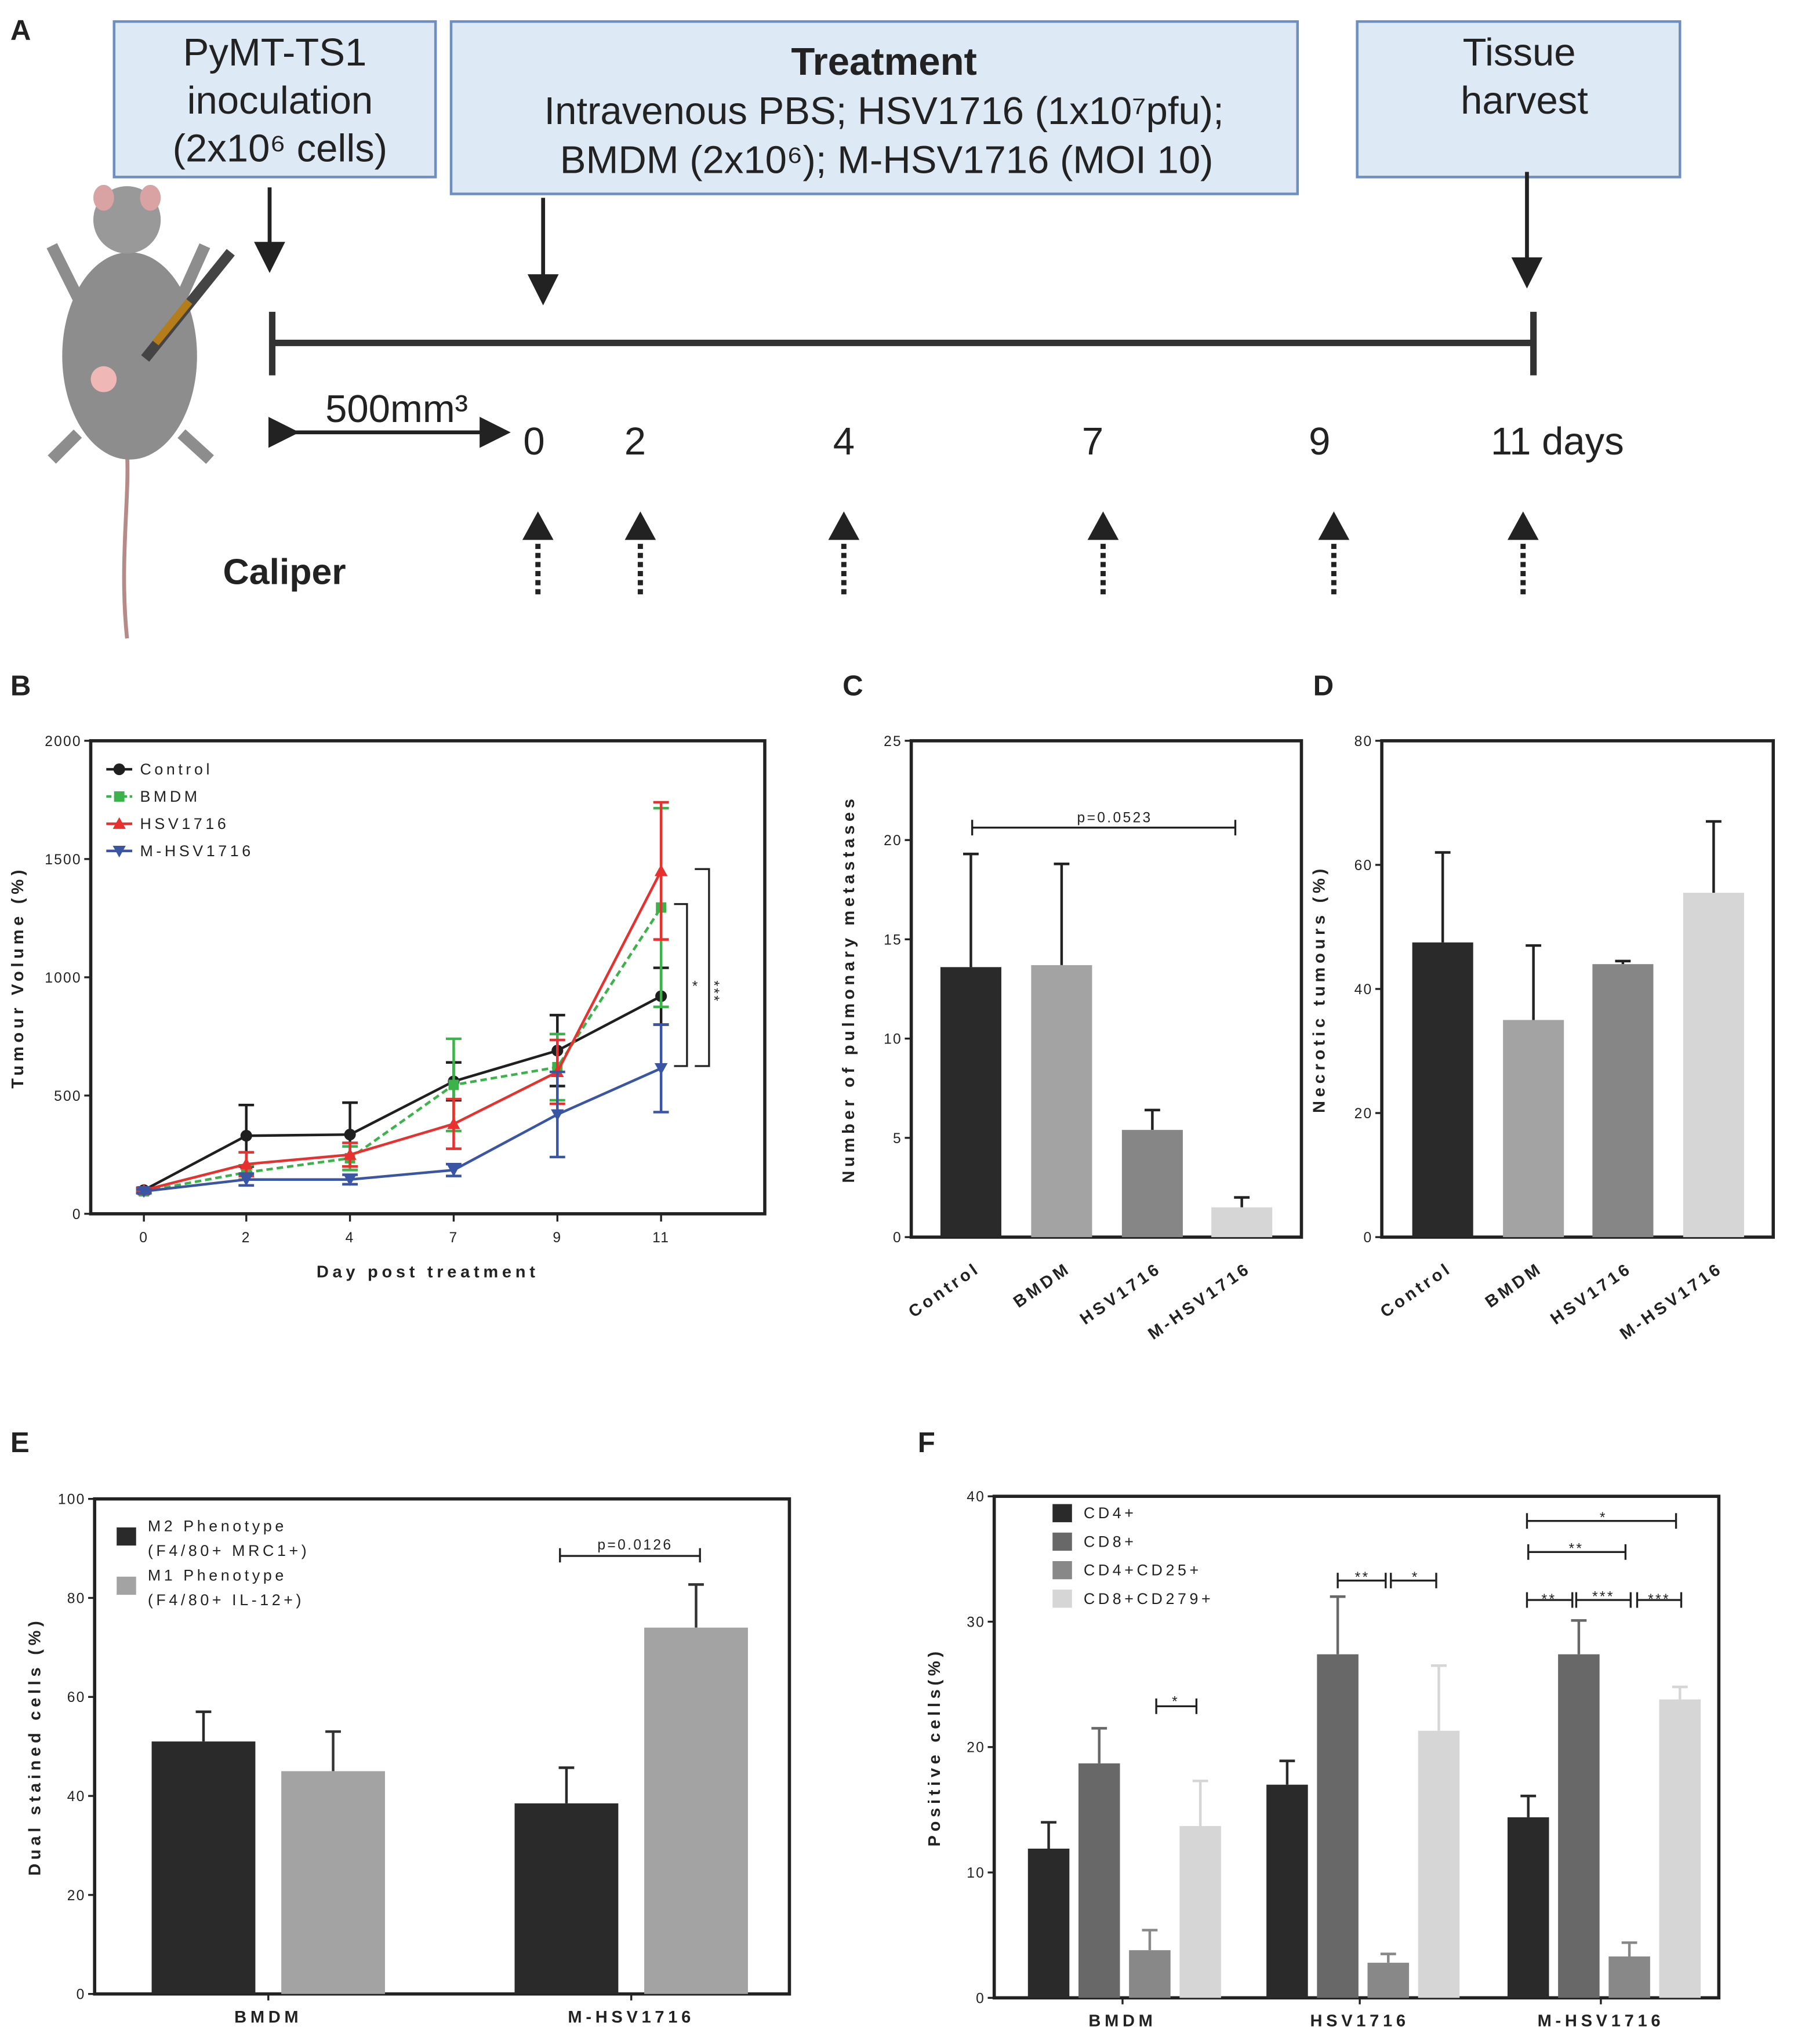 This screenshot has width=1794, height=2044. What do you see at coordinates (1110, 1513) in the screenshot?
I see `legend-label: CD4+` at bounding box center [1110, 1513].